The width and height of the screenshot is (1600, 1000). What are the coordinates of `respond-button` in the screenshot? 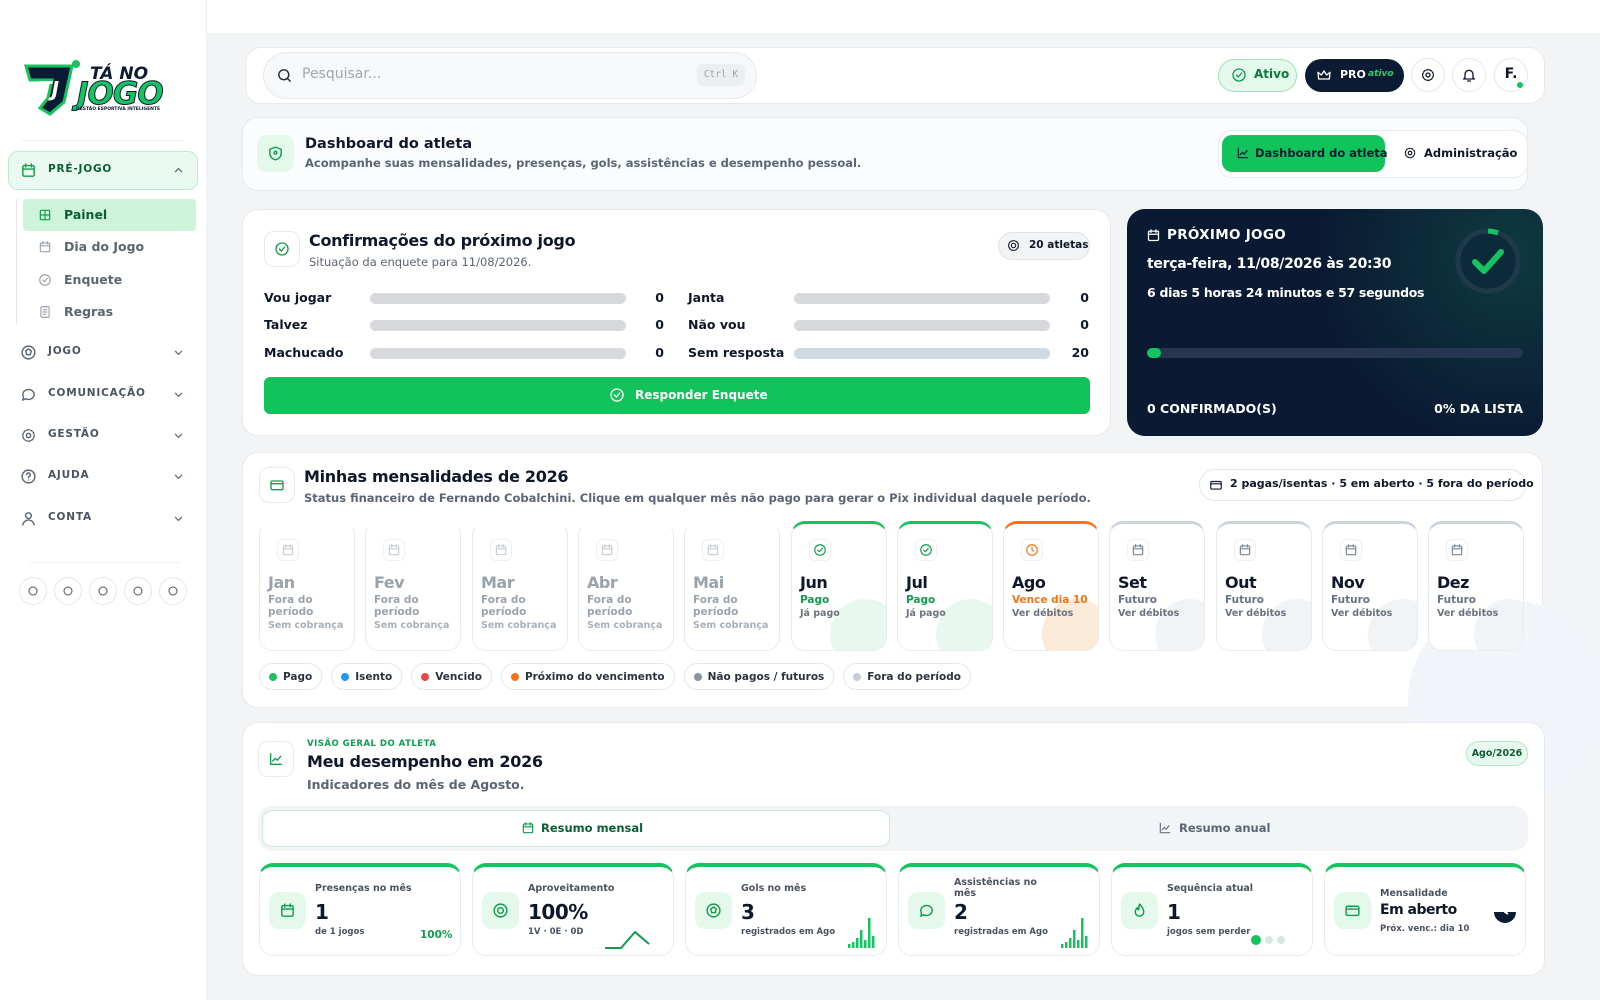 It's located at (677, 395).